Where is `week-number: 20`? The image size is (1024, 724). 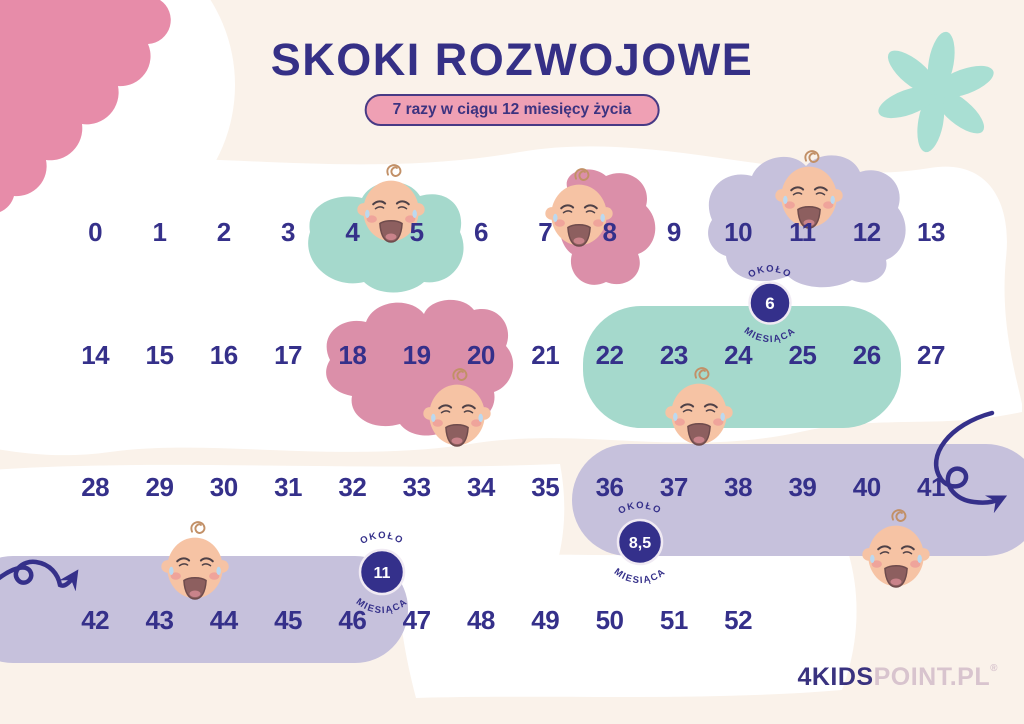
week-number: 20 is located at coordinates (480, 355).